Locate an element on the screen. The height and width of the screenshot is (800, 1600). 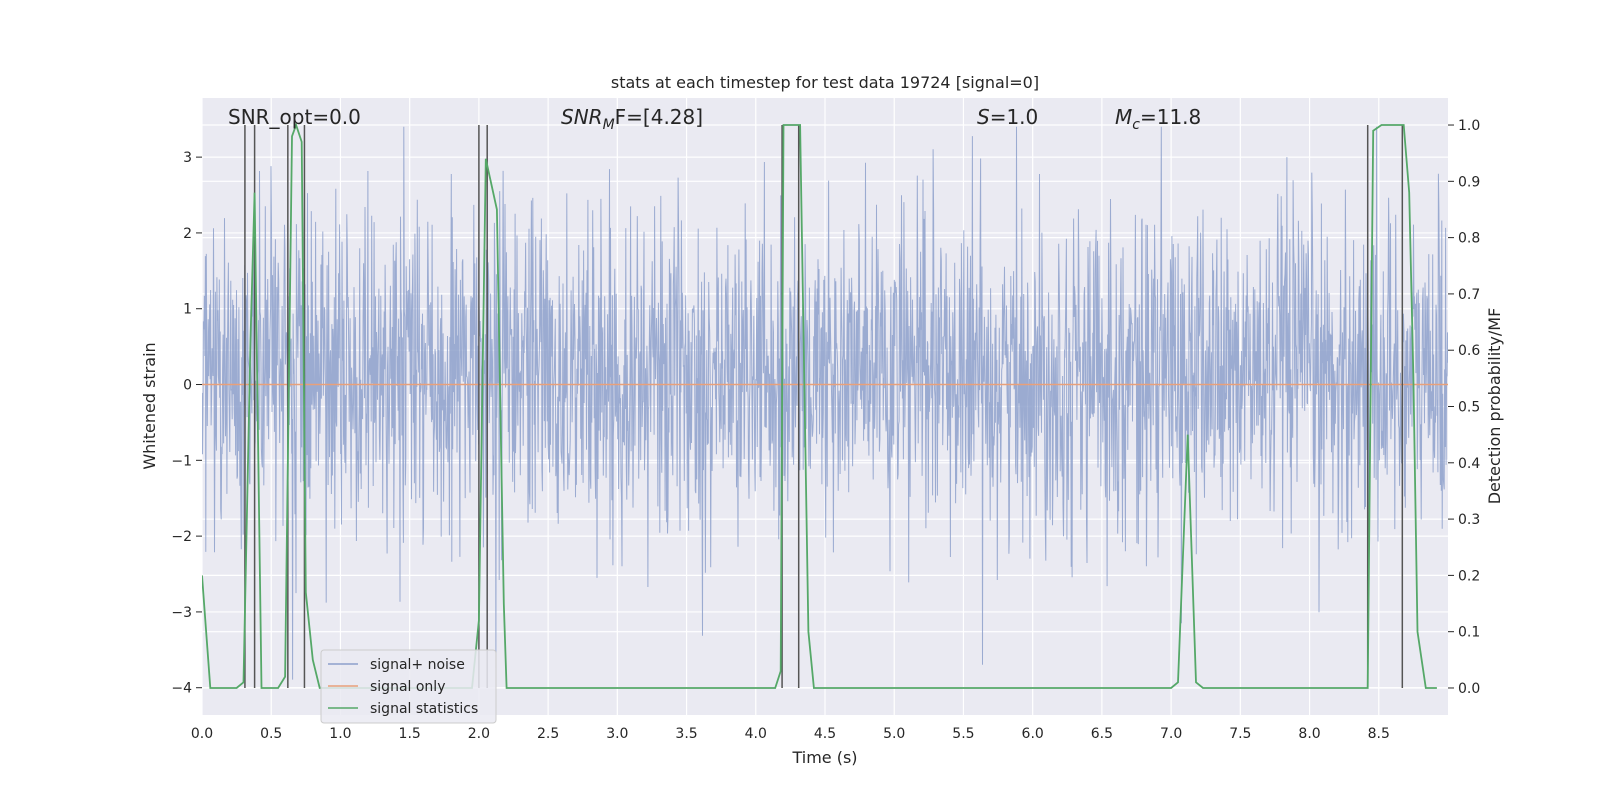
left-y-axis-label: Whitened strain is located at coordinates (149, 405).